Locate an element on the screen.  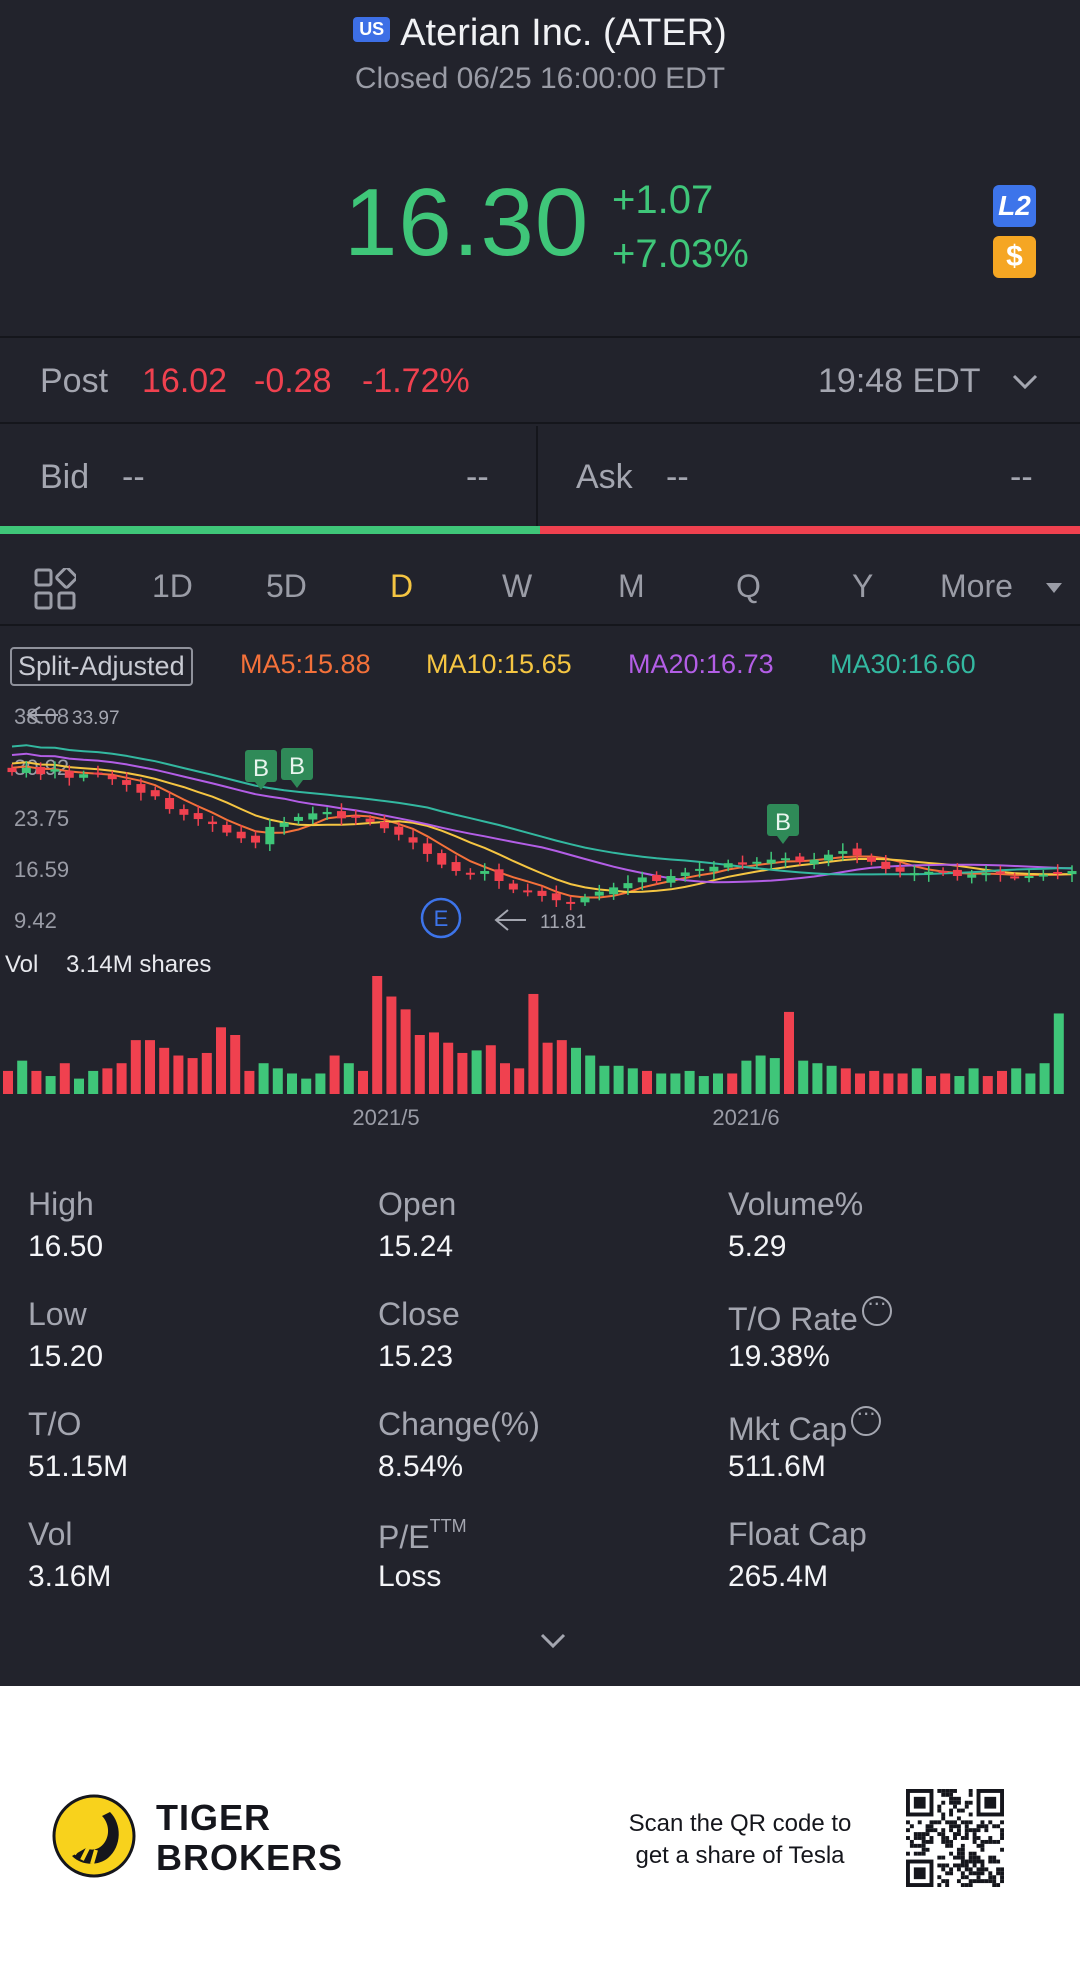
bid-price: -- is located at coordinates (133, 477).